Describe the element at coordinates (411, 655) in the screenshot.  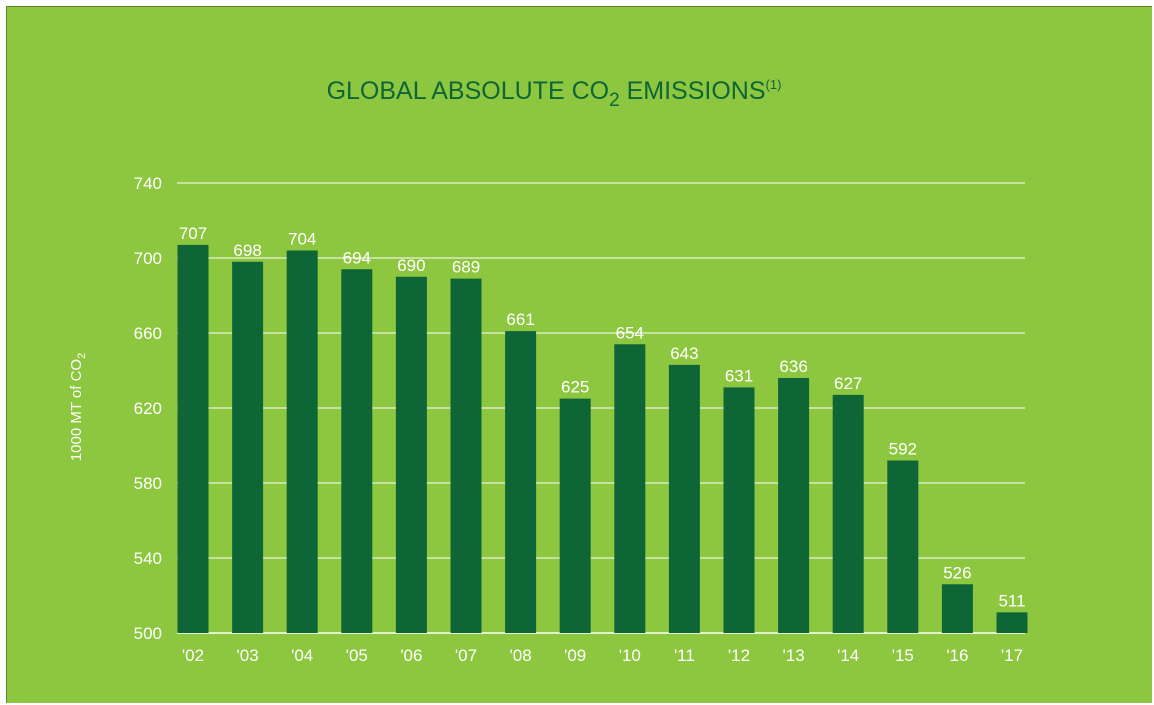
I see `x-tick-label: '06` at that location.